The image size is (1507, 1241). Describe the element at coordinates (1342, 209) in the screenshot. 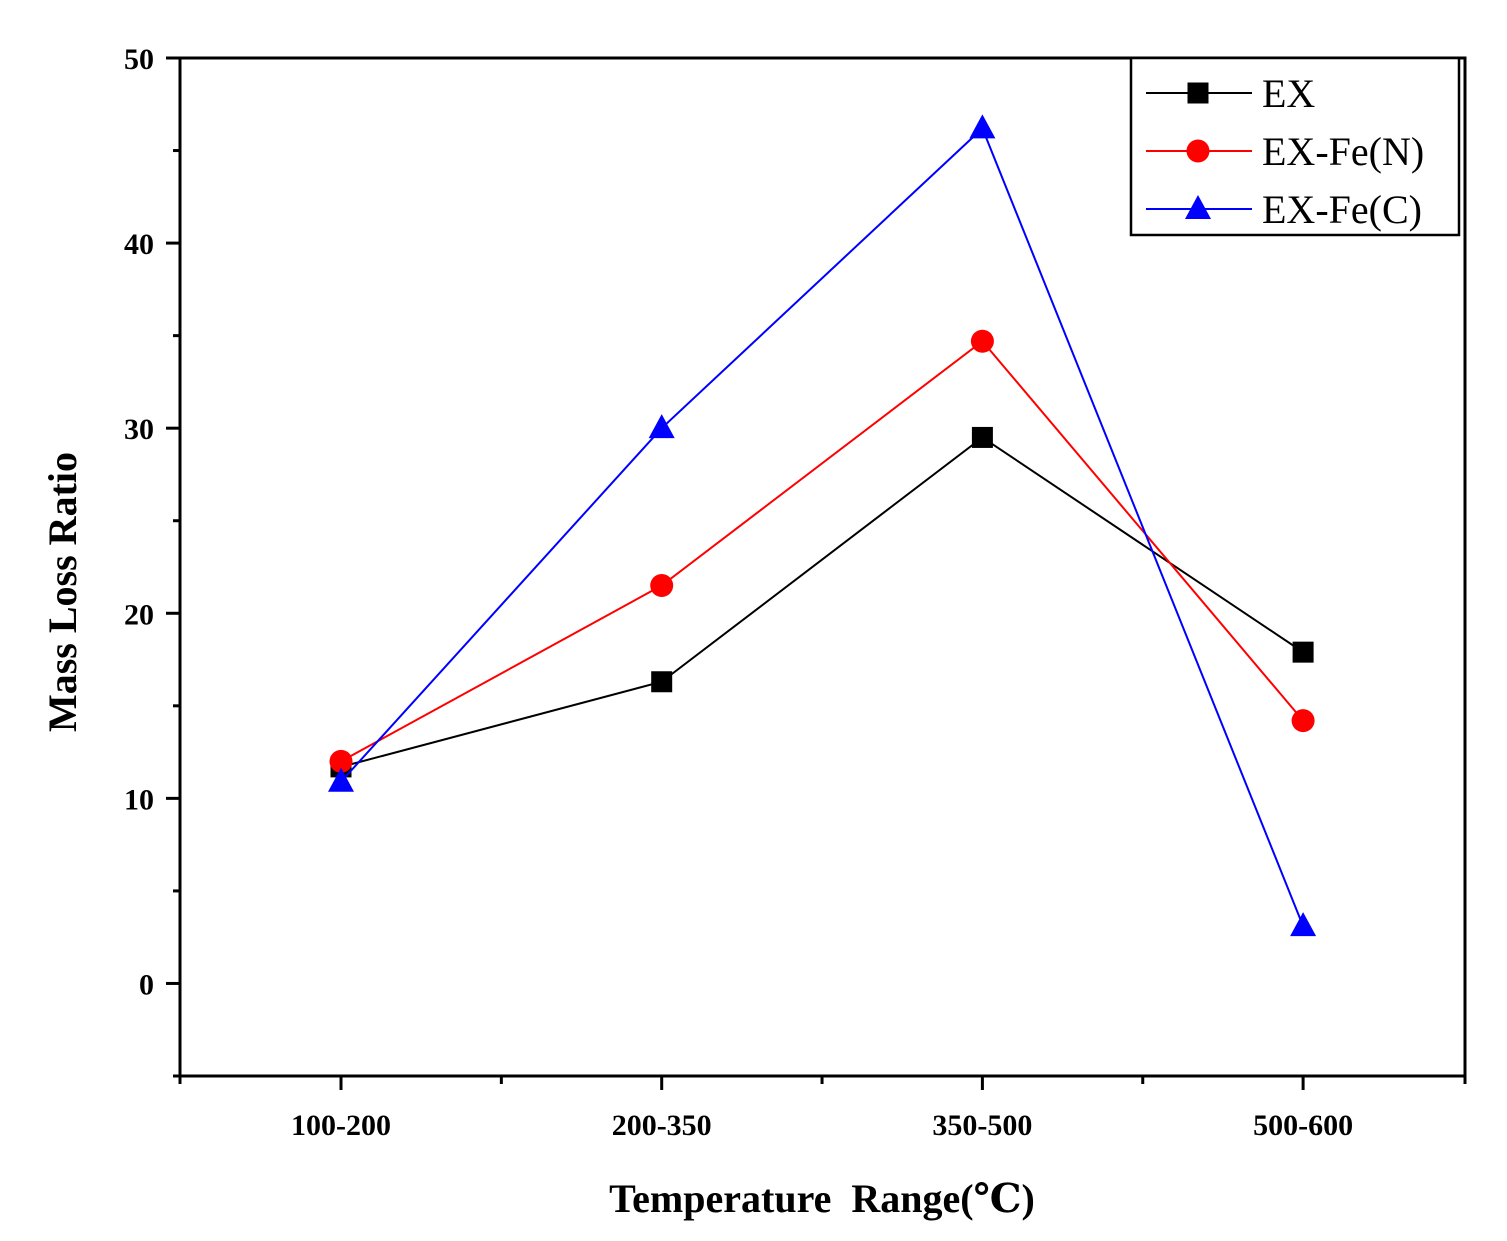

I see `legend-label-ex-fe-c: EX-Fe(C)` at that location.